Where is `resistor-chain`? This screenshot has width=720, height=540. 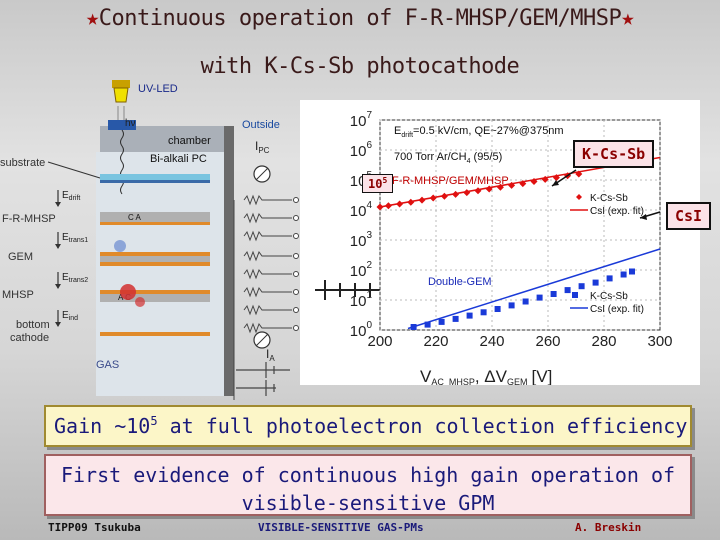
resistor-chain is located at coordinates (271, 264).